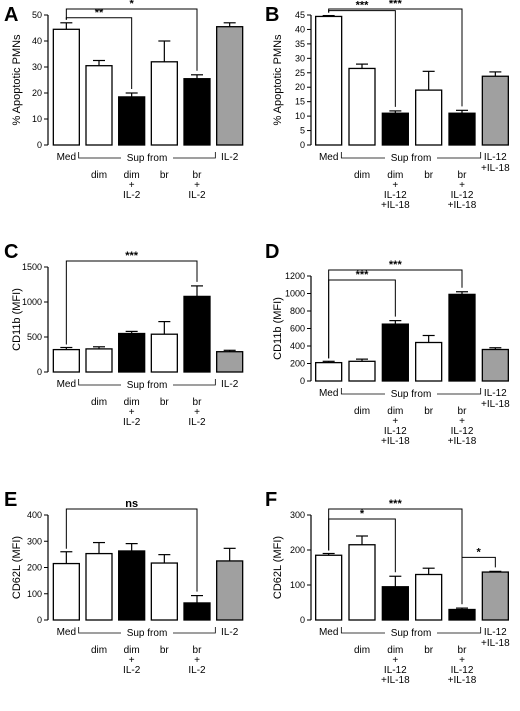  Describe the element at coordinates (10, 500) in the screenshot. I see `panel-letter: E` at that location.